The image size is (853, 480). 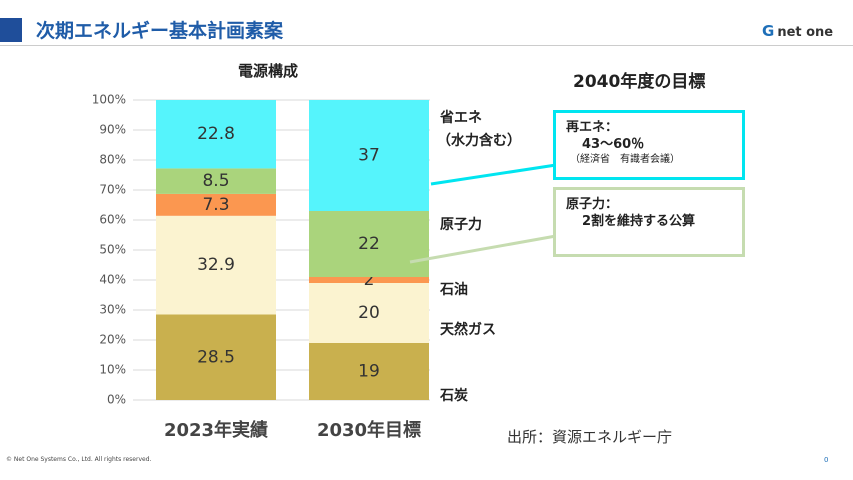 I want to click on callout-nuclear-connector, so click(x=483, y=249).